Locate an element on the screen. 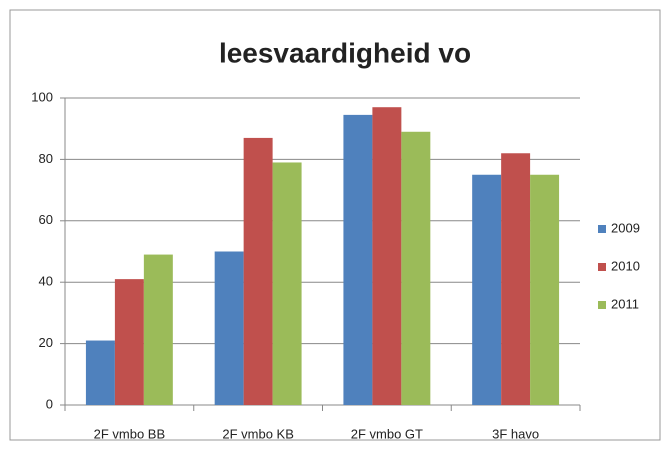 The image size is (672, 456). chart-title: leesvaardigheid vo is located at coordinates (345, 52).